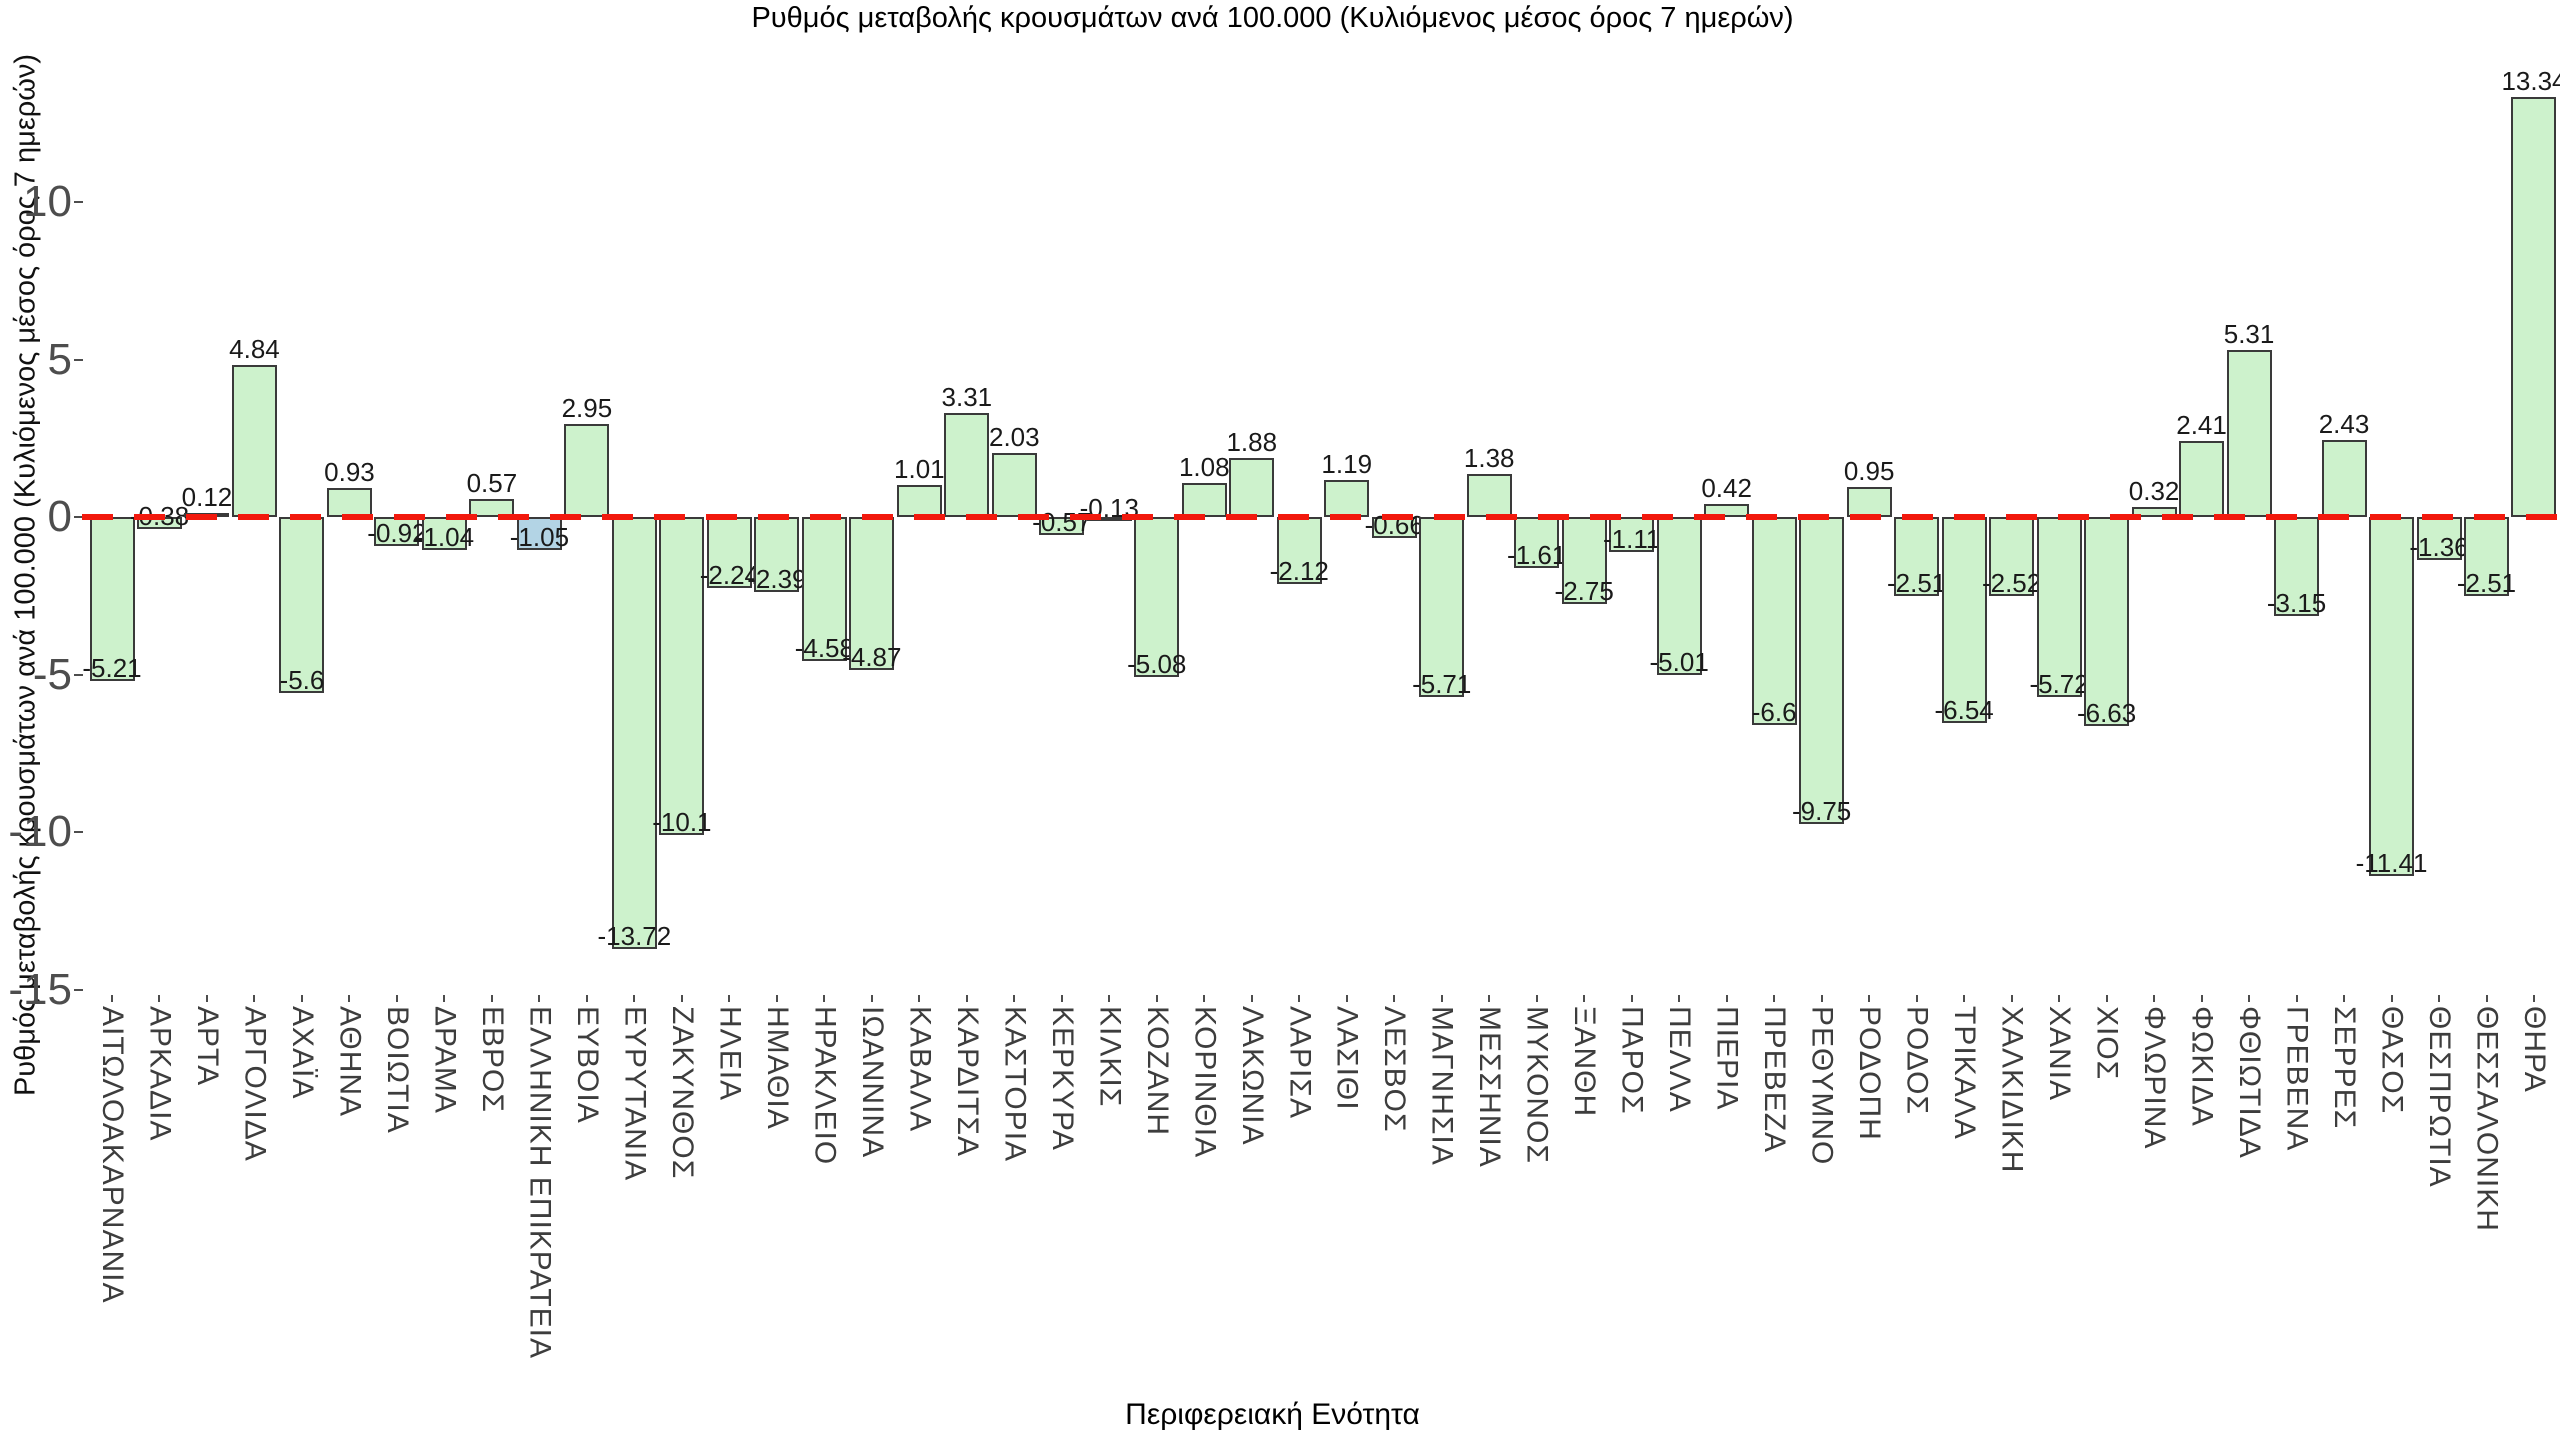 This screenshot has height=1440, width=2560. What do you see at coordinates (1015, 1084) in the screenshot?
I see `category-label: ΚΑΣΤΟΡΙΑ` at bounding box center [1015, 1084].